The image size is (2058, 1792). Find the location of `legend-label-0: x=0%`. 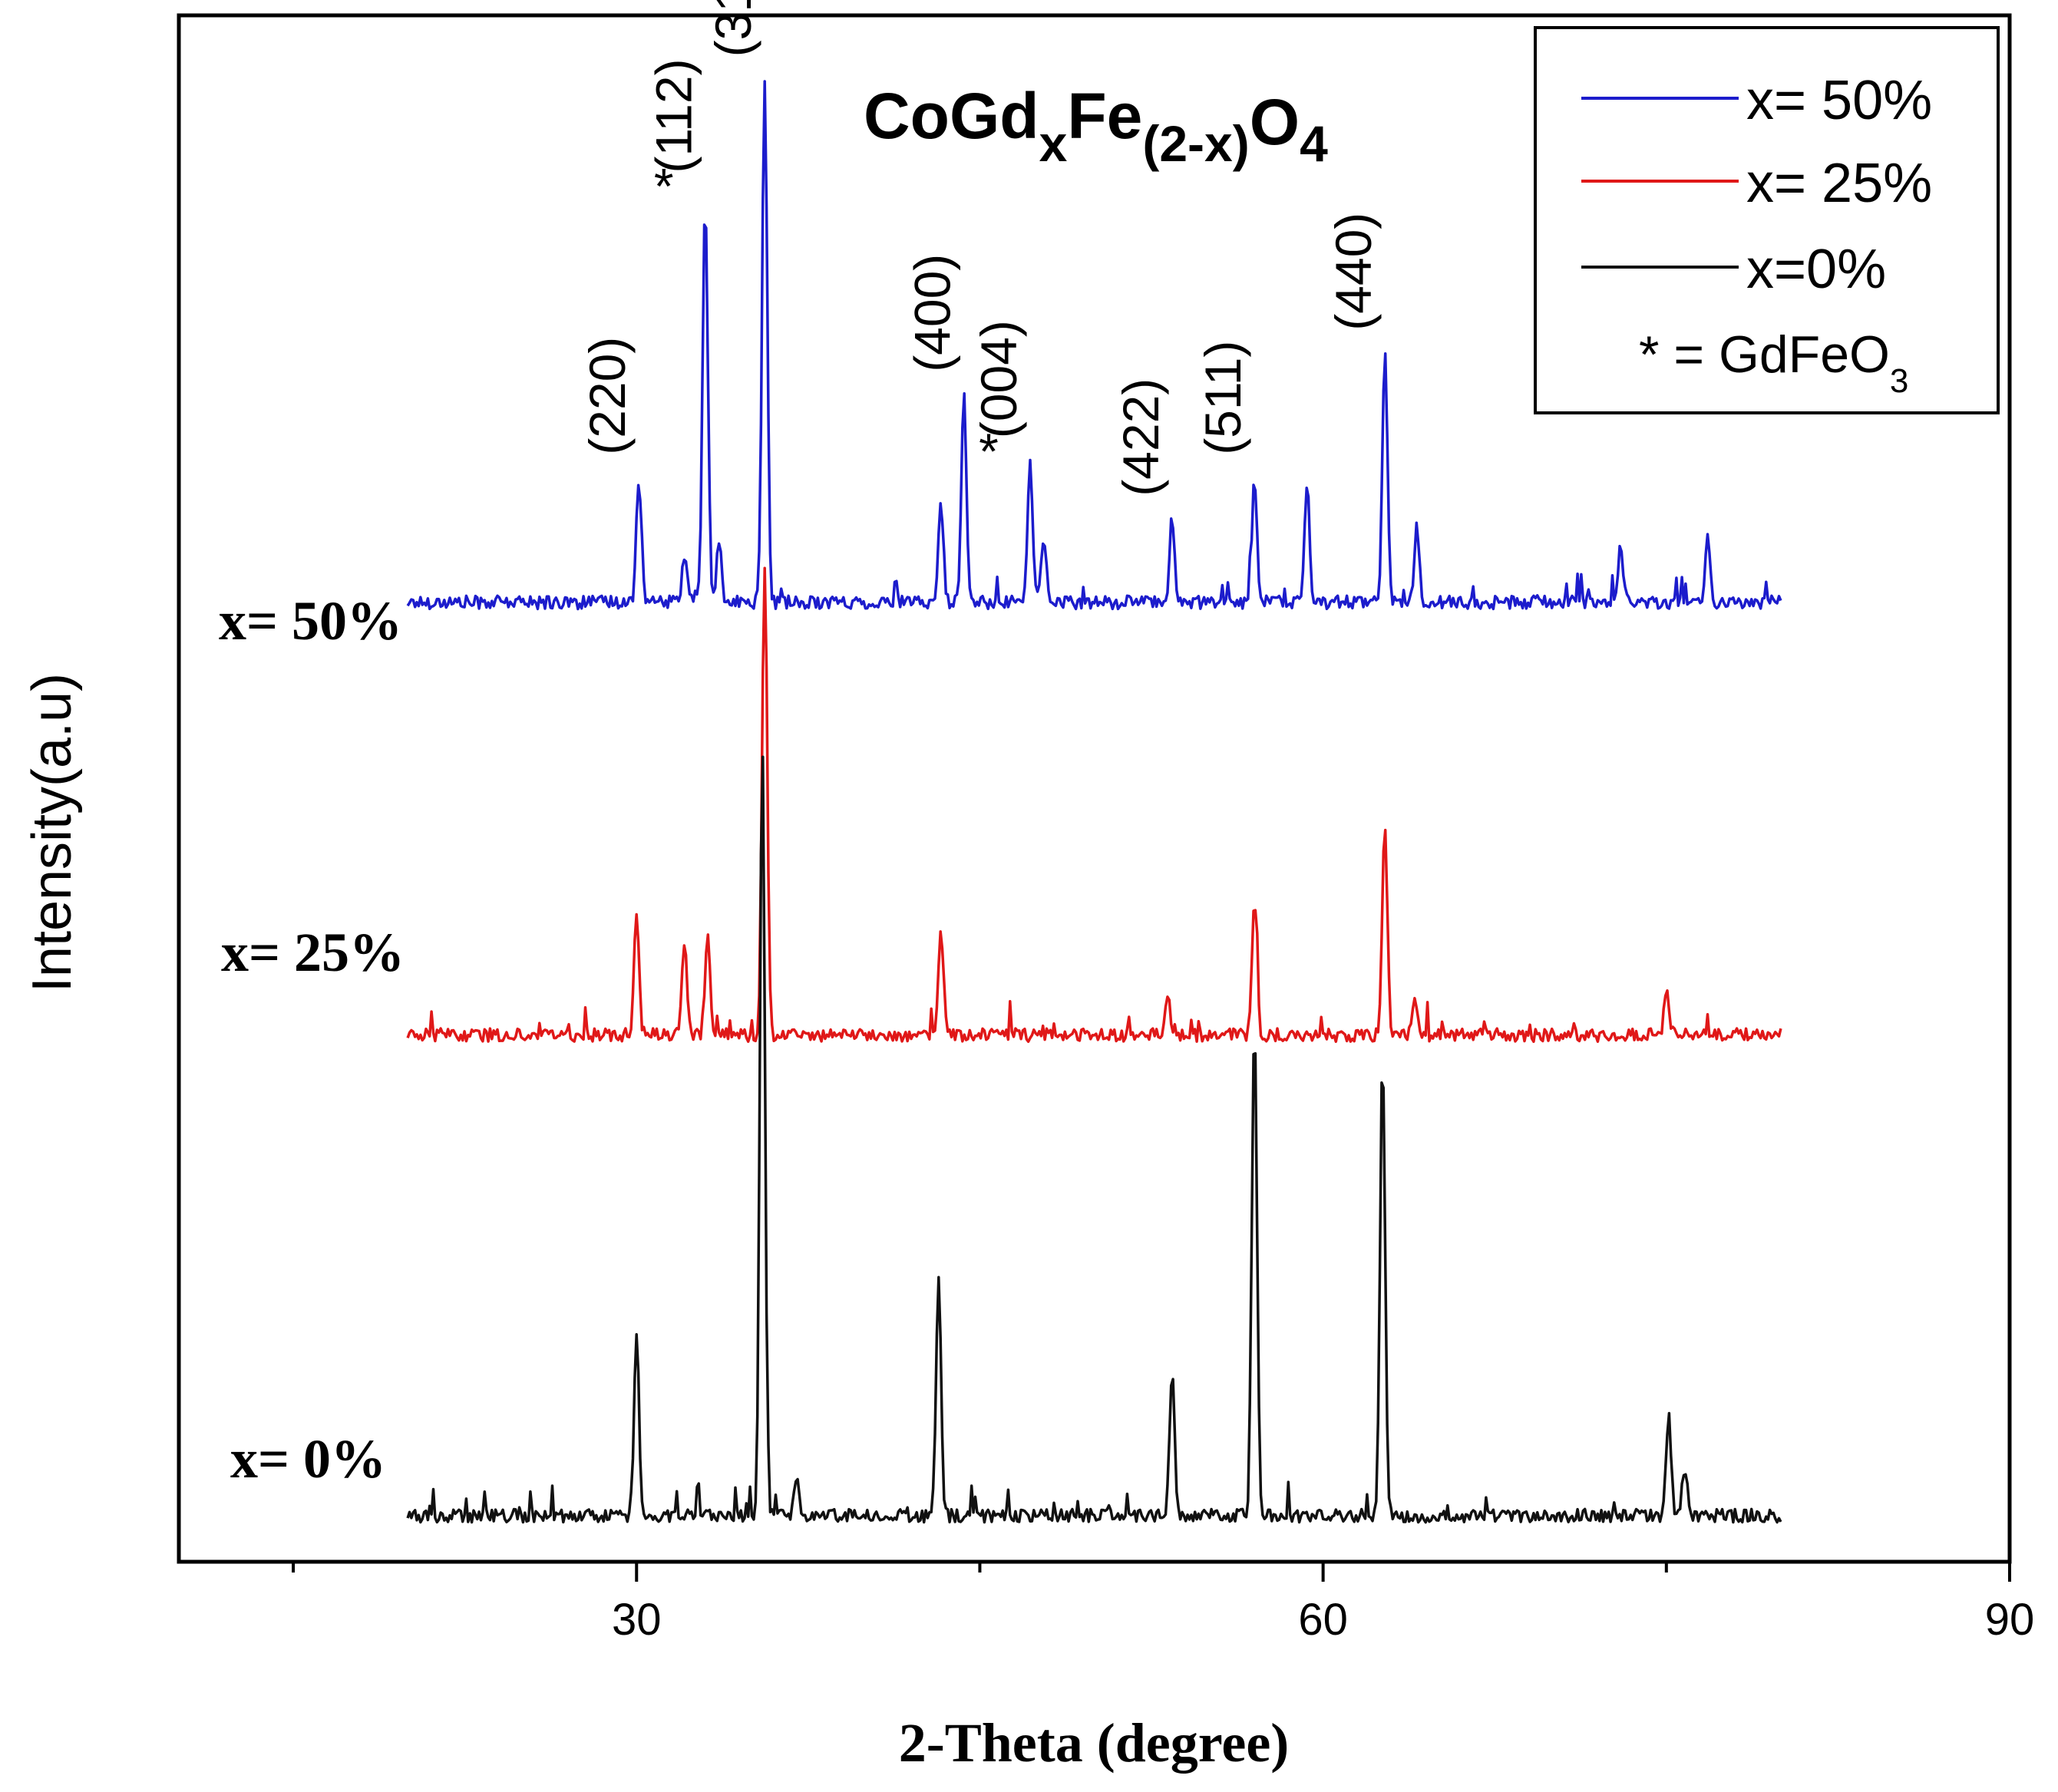

legend-label-0: x=0% is located at coordinates (1816, 269).